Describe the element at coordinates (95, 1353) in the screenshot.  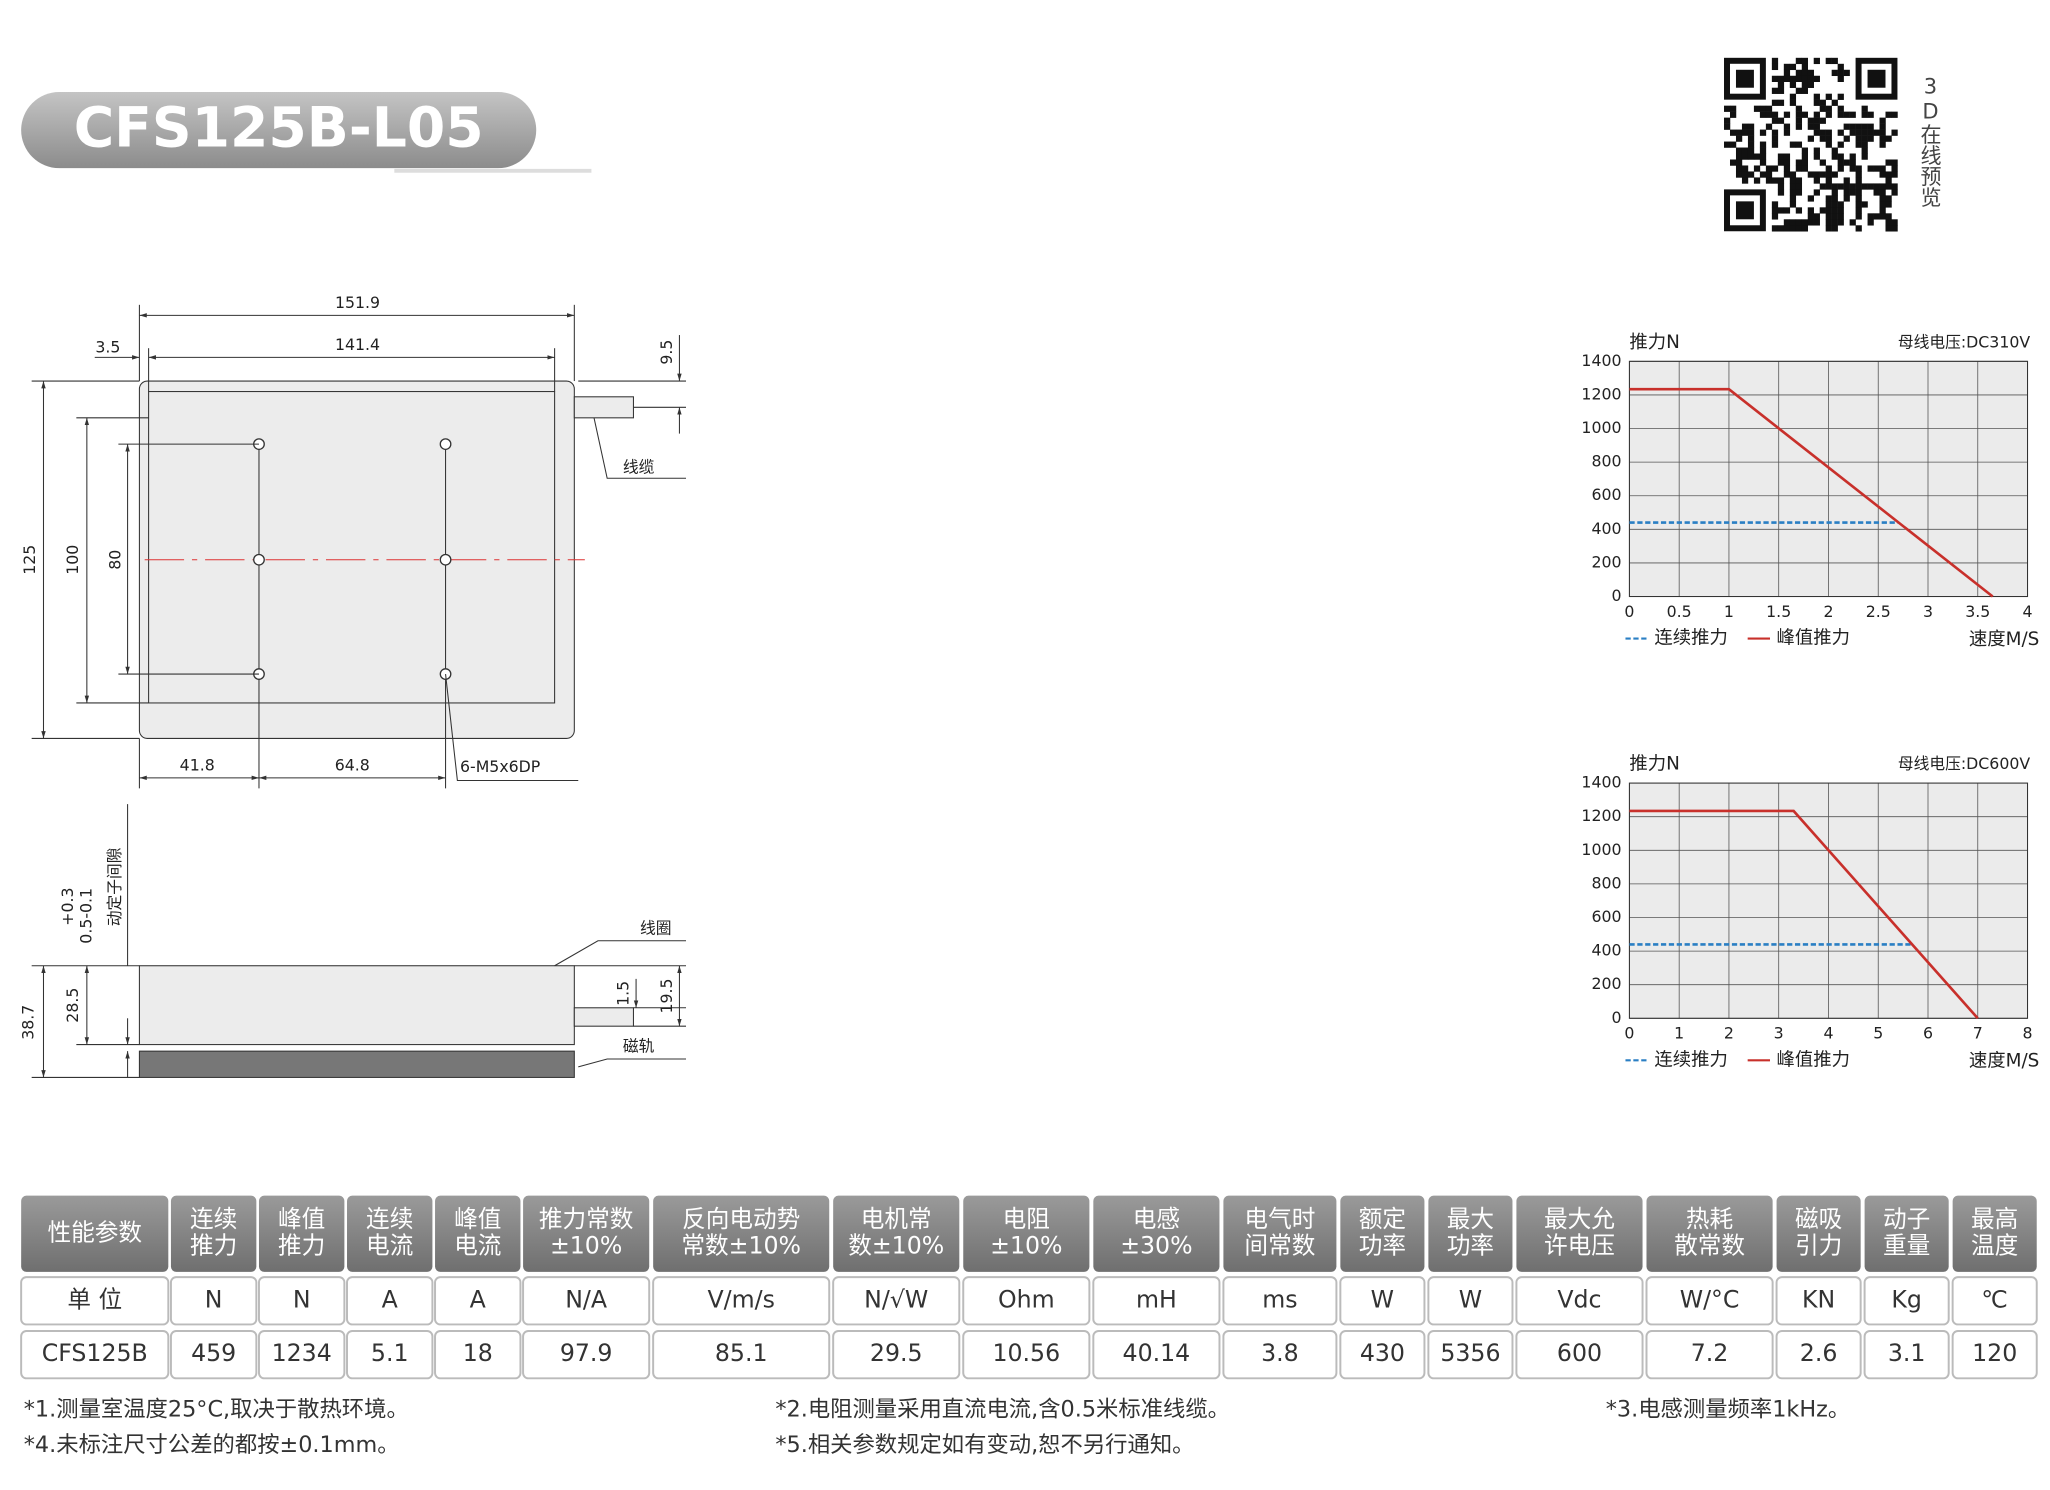
I see `table-value: CFS125B` at that location.